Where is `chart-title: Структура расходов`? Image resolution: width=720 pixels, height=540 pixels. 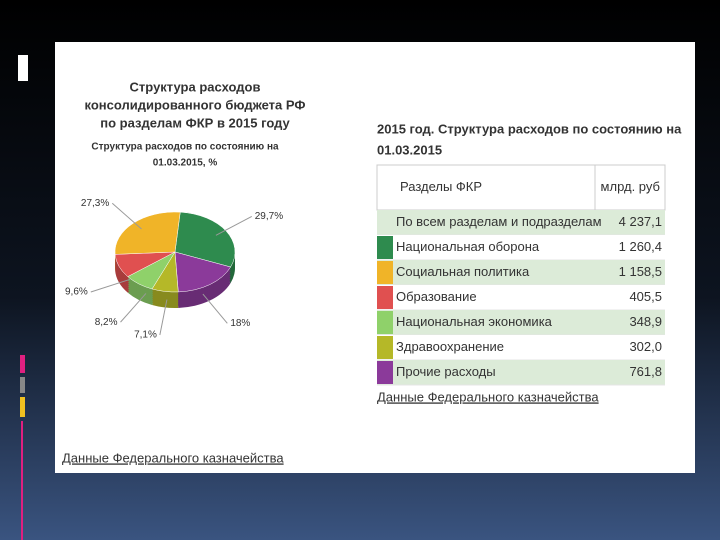 chart-title: Структура расходов is located at coordinates (195, 86).